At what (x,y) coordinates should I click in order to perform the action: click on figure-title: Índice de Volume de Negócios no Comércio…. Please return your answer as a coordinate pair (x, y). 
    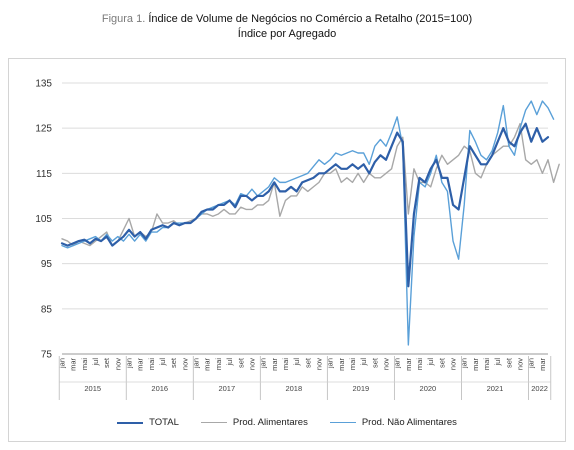
    Looking at the image, I should click on (310, 19).